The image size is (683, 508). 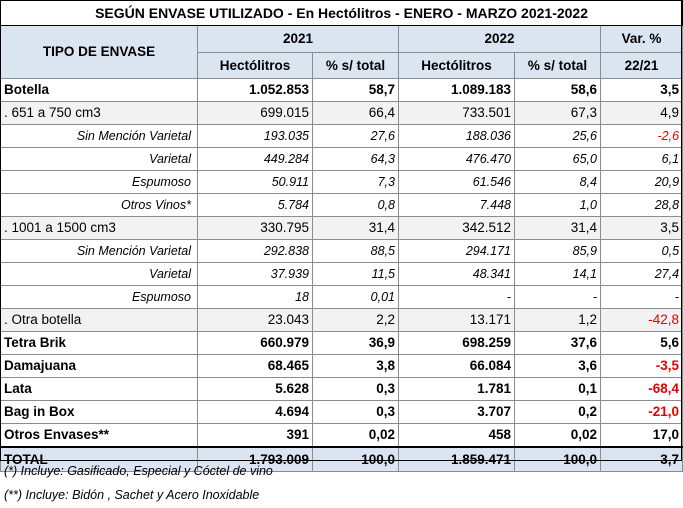 What do you see at coordinates (255, 459) in the screenshot?
I see `hectolitros-2021-cell: 1.793.009` at bounding box center [255, 459].